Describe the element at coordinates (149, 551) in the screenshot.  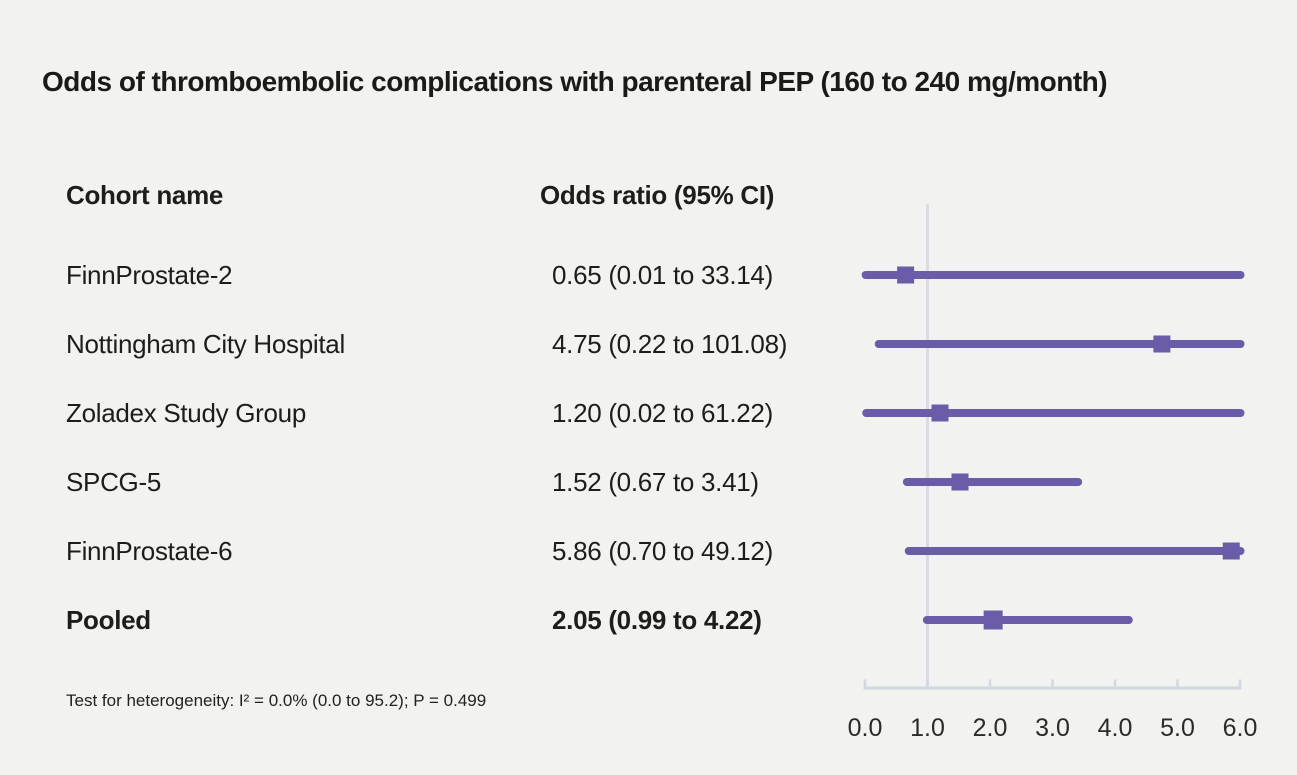
I see `study-name: FinnProstate-6` at that location.